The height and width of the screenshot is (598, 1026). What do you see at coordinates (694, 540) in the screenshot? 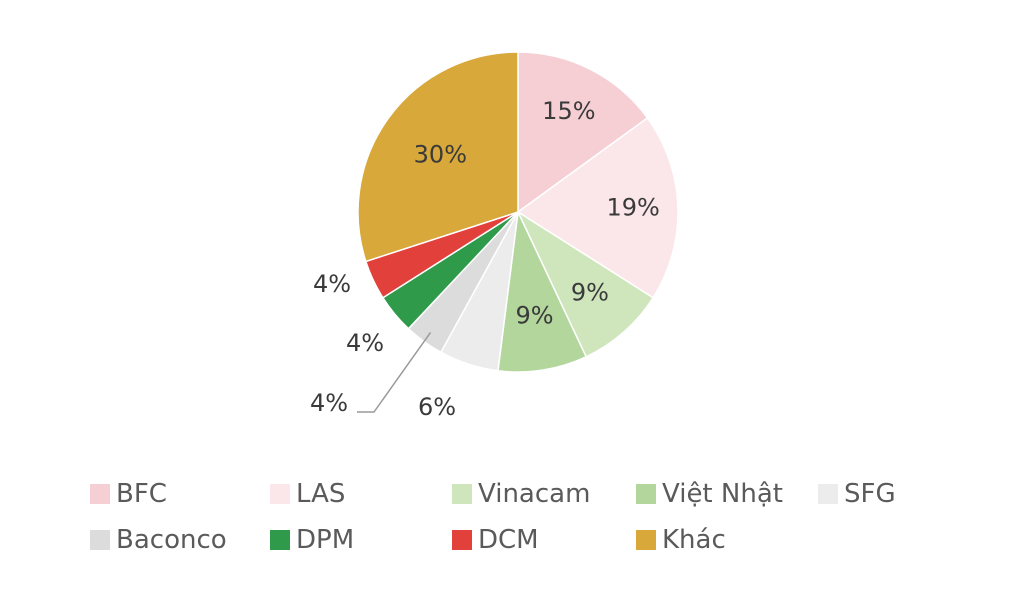
I see `legend-label: Khác` at bounding box center [694, 540].